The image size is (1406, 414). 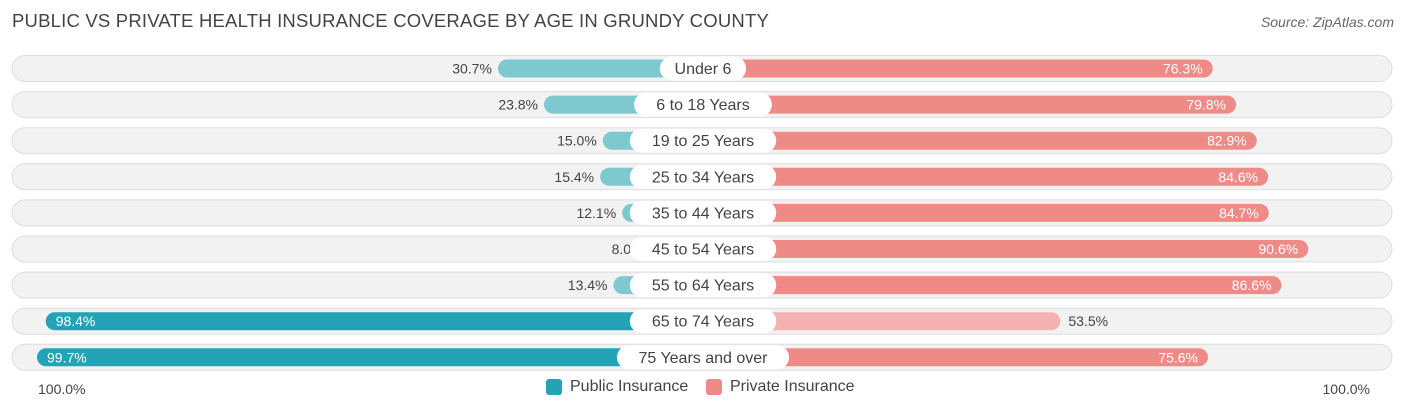 What do you see at coordinates (1327, 22) in the screenshot?
I see `source-label: Source: ZipAtlas.com` at bounding box center [1327, 22].